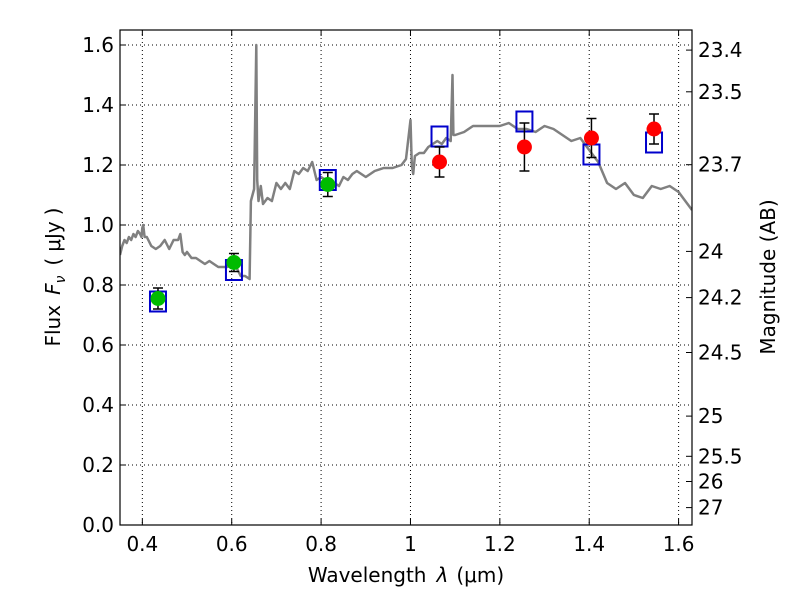 This screenshot has height=600, width=800. Describe the element at coordinates (720, 50) in the screenshot. I see `right-tick-label: 23.4` at that location.